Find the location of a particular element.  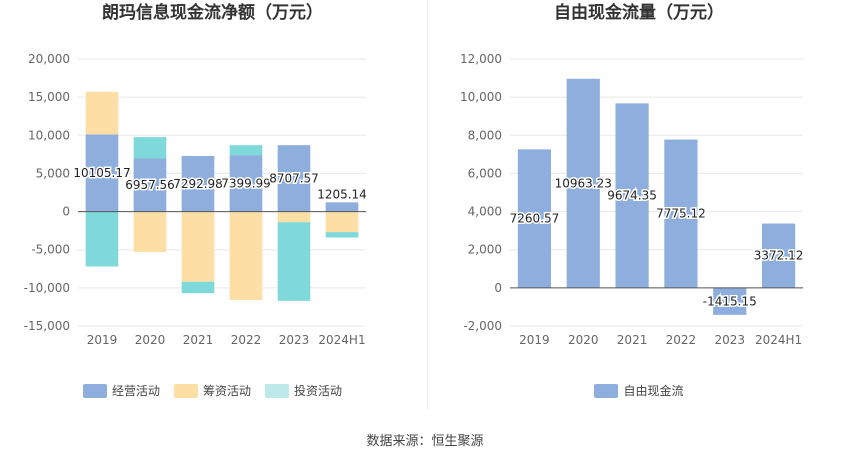

free-cash-flow-data-label: 9674.35 is located at coordinates (632, 196).